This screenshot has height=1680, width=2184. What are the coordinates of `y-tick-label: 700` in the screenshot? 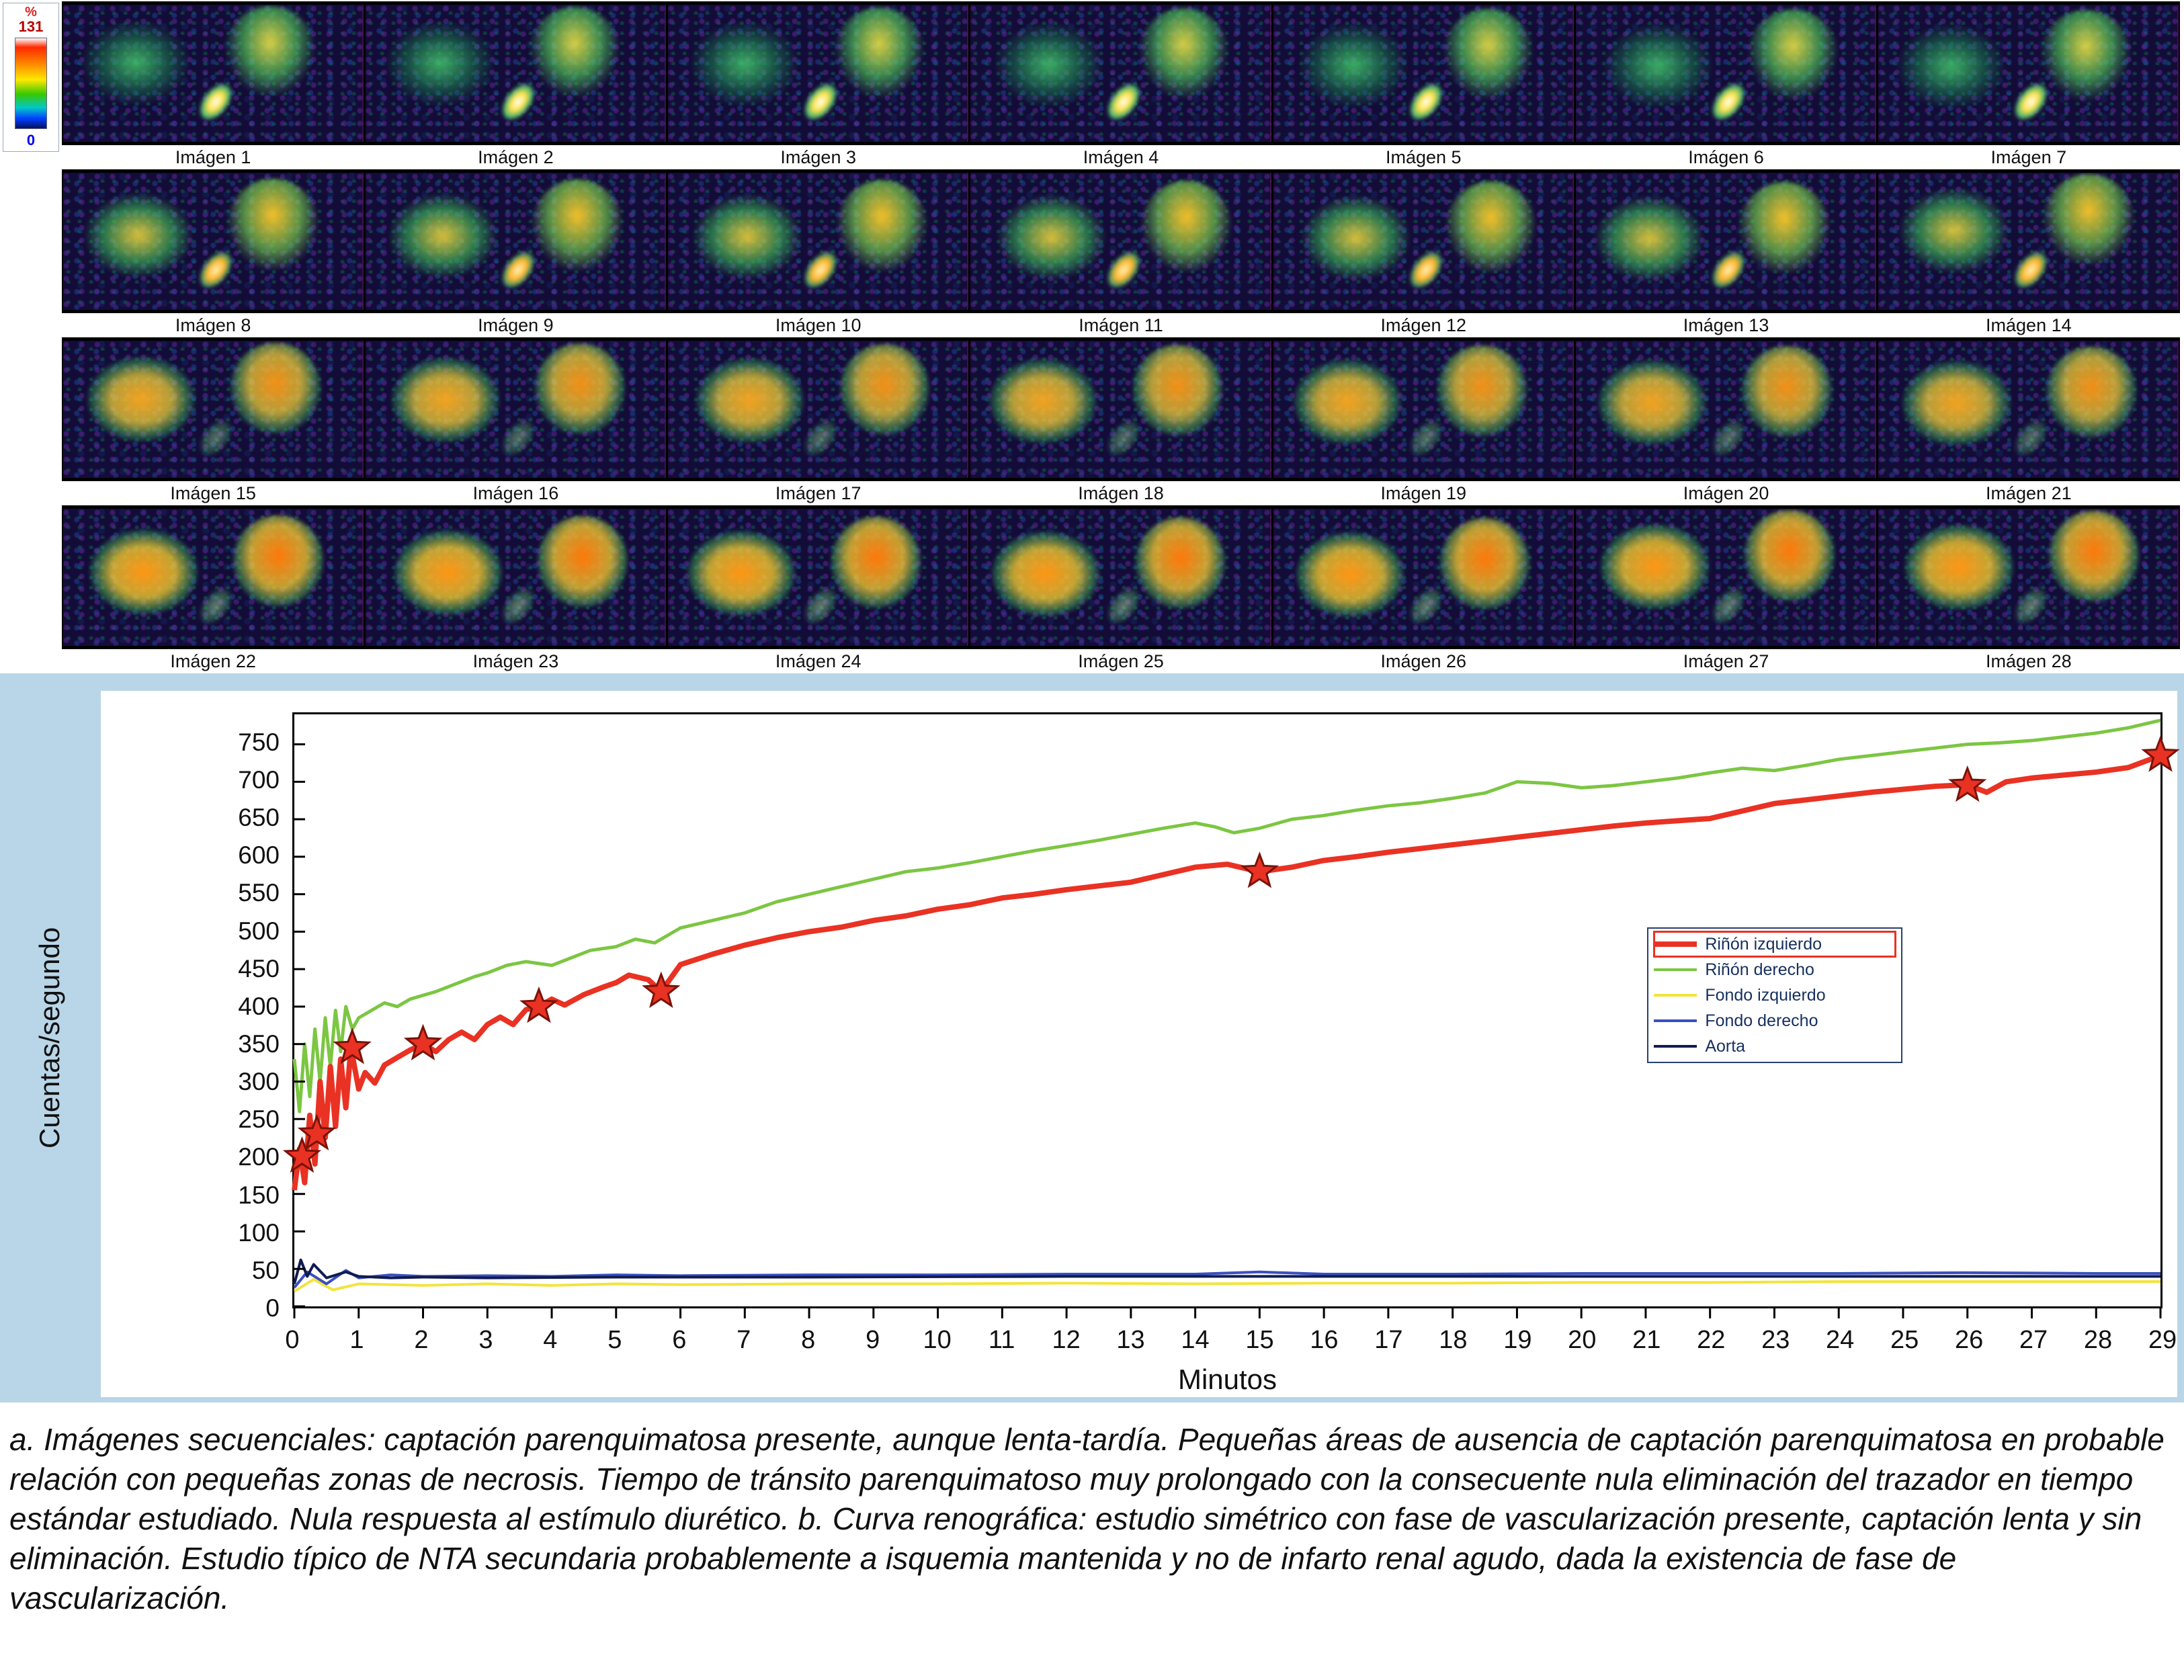 It's located at (259, 780).